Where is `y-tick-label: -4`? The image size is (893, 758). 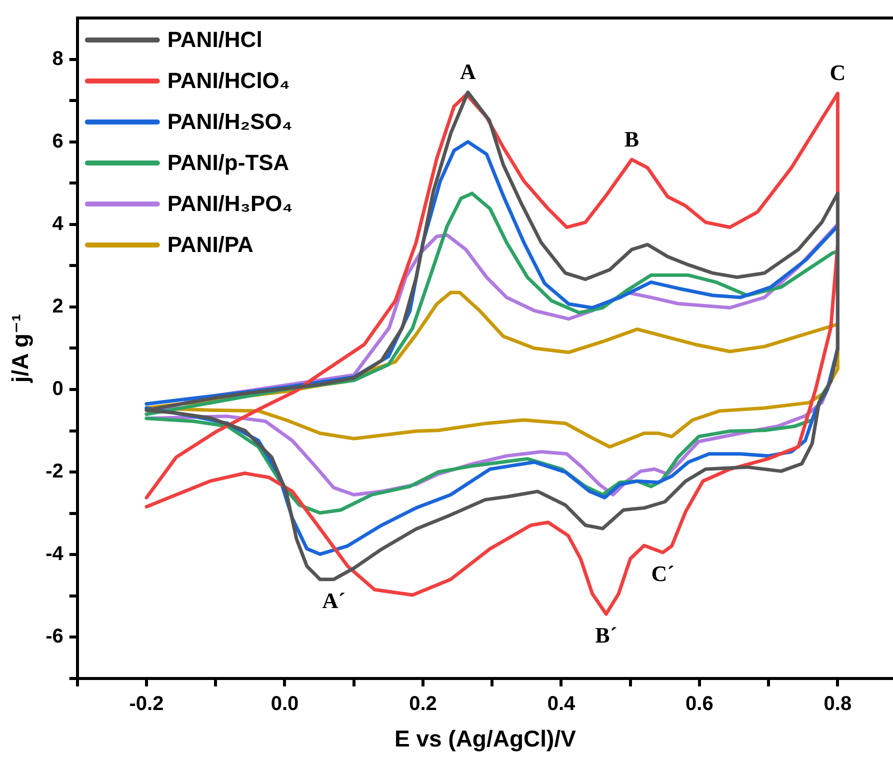
y-tick-label: -4 is located at coordinates (55, 554).